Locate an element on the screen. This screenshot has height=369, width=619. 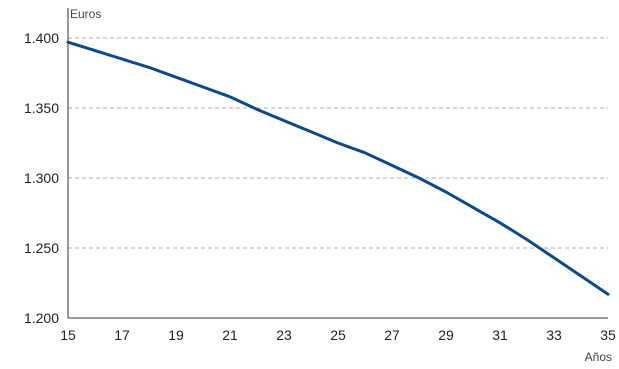
x-tick-label: 17 is located at coordinates (122, 335).